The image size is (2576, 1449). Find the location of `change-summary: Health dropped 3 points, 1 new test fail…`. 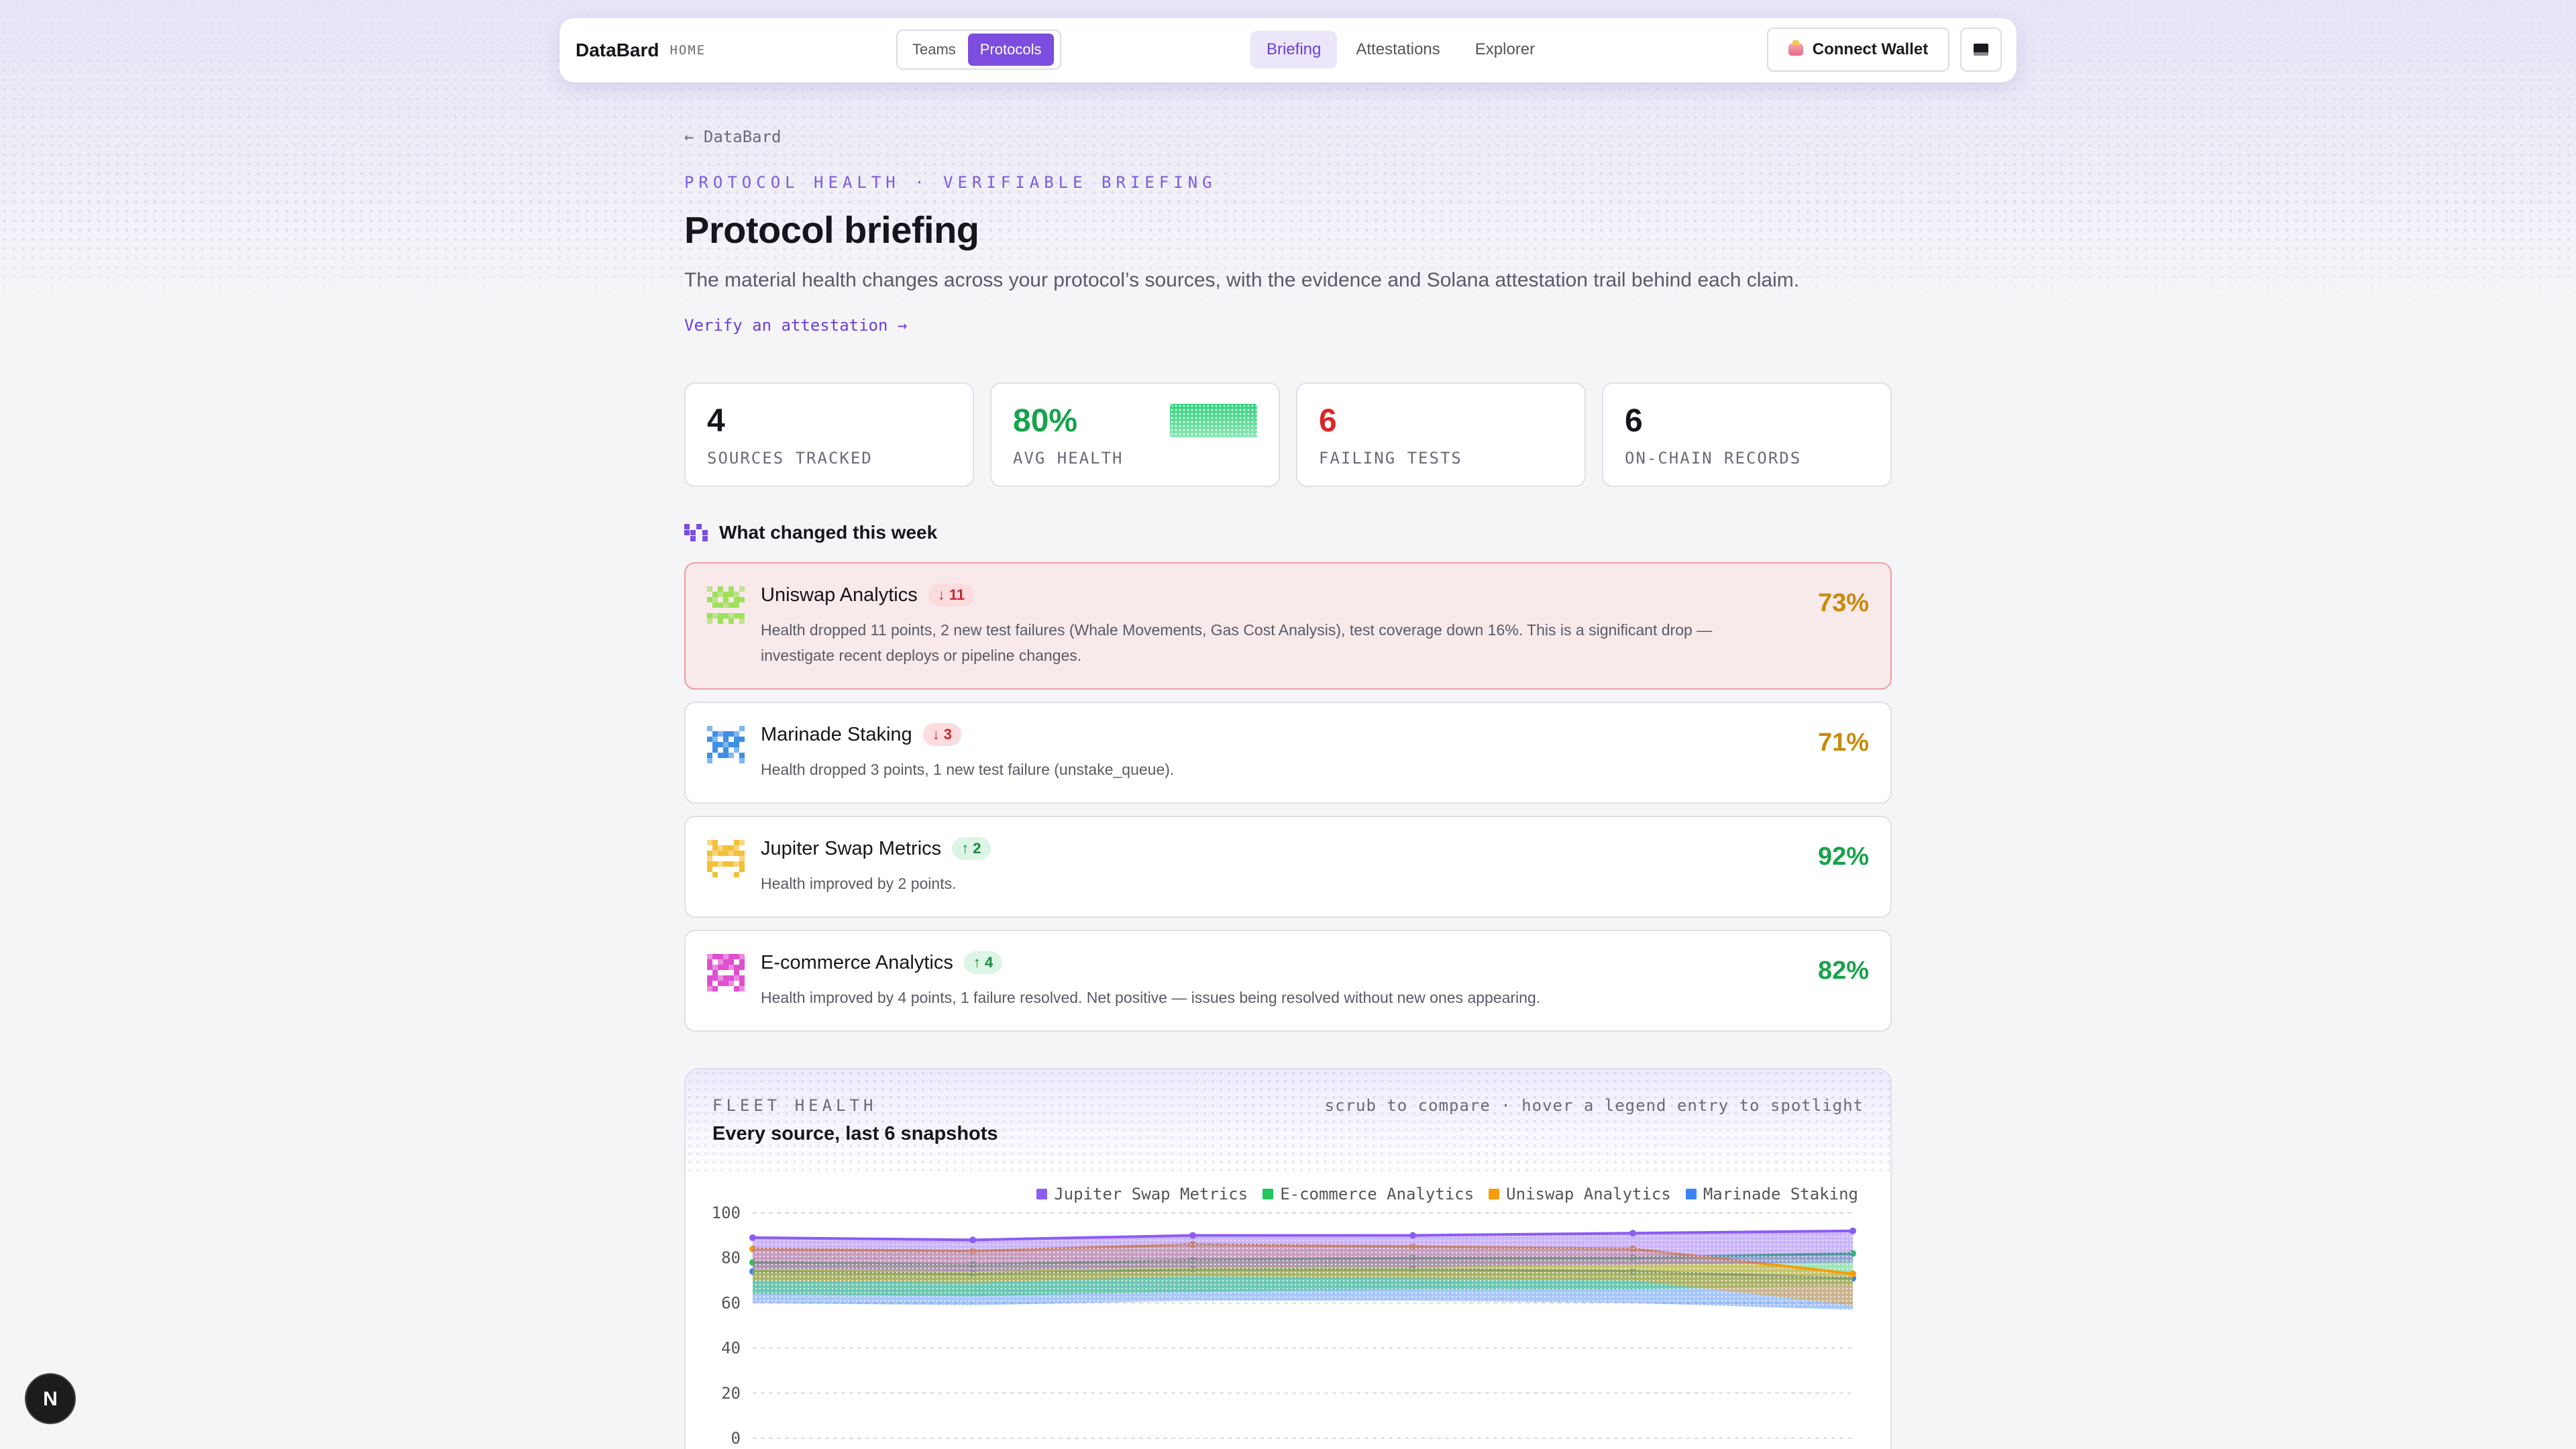

change-summary: Health dropped 3 points, 1 new test fail… is located at coordinates (968, 769).